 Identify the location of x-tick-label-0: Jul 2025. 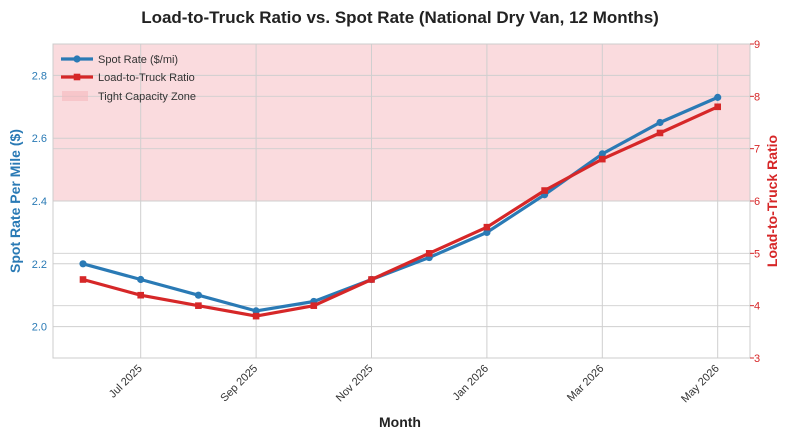
(126, 382).